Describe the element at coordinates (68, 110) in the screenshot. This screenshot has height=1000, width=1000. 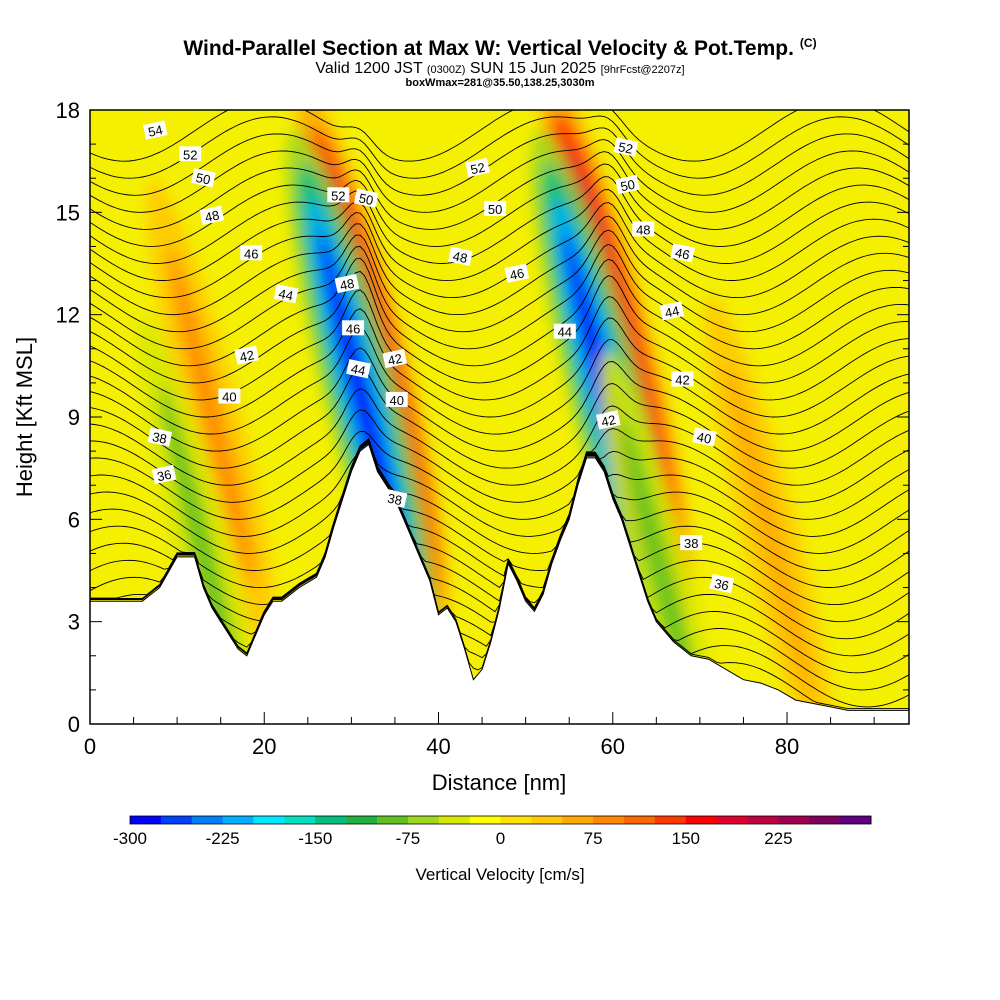
I see `y-tick-label: 18` at that location.